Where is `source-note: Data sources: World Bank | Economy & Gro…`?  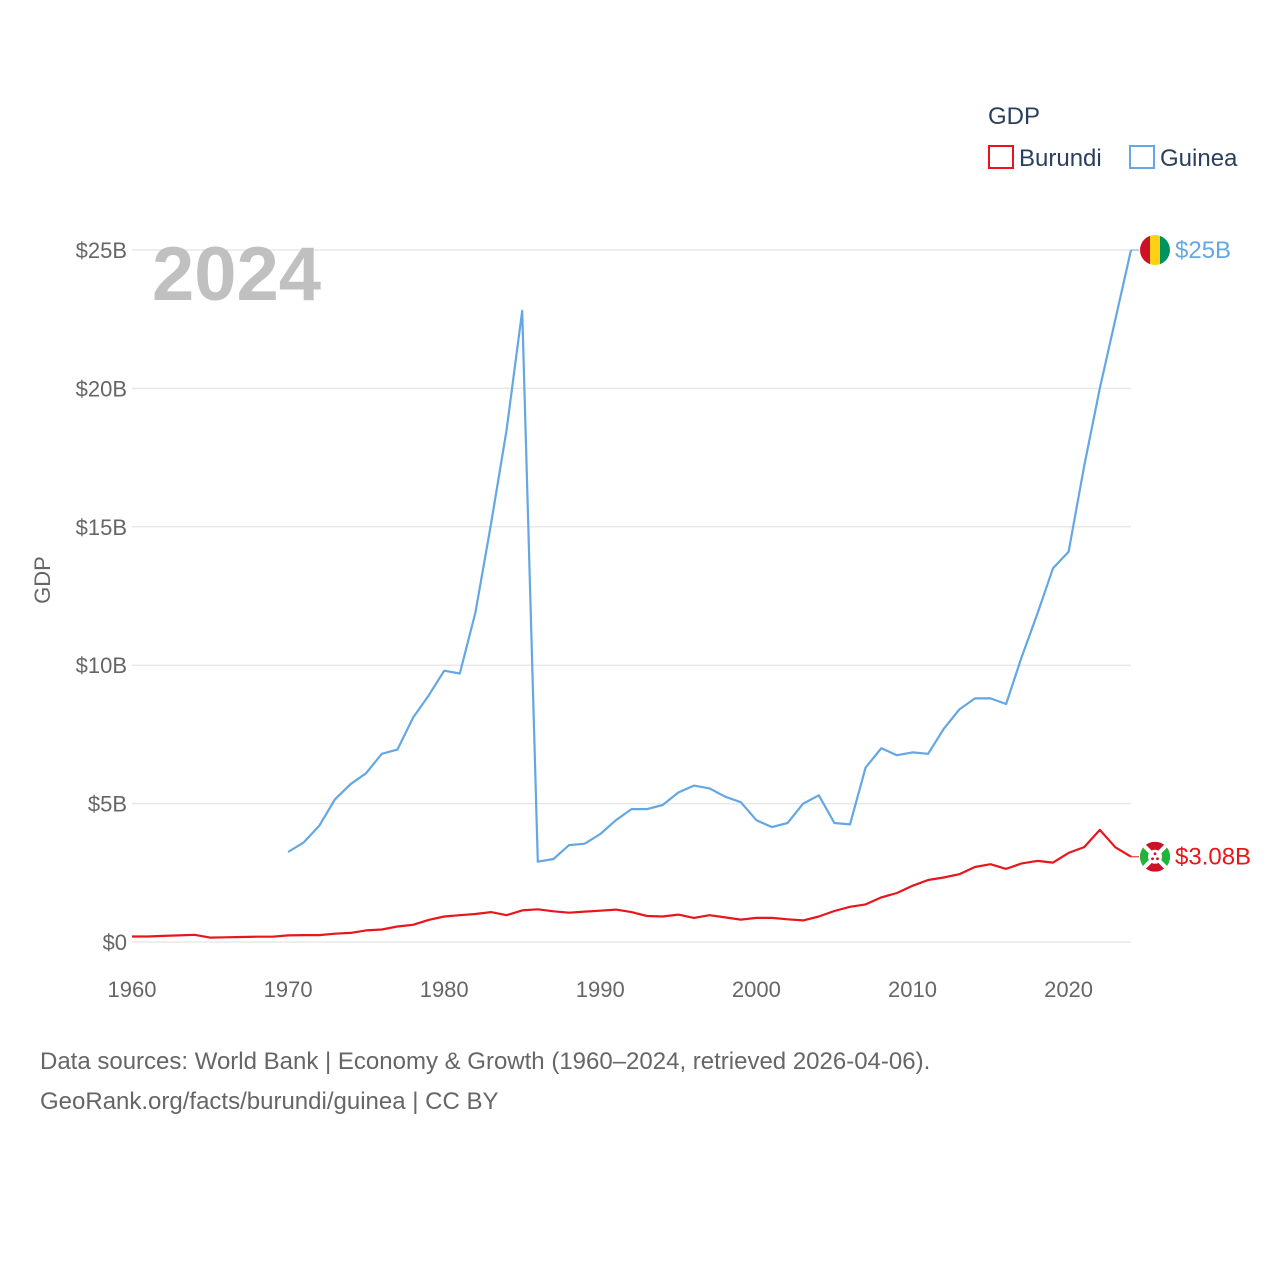
source-note: Data sources: World Bank | Economy & Gro… is located at coordinates (485, 1082).